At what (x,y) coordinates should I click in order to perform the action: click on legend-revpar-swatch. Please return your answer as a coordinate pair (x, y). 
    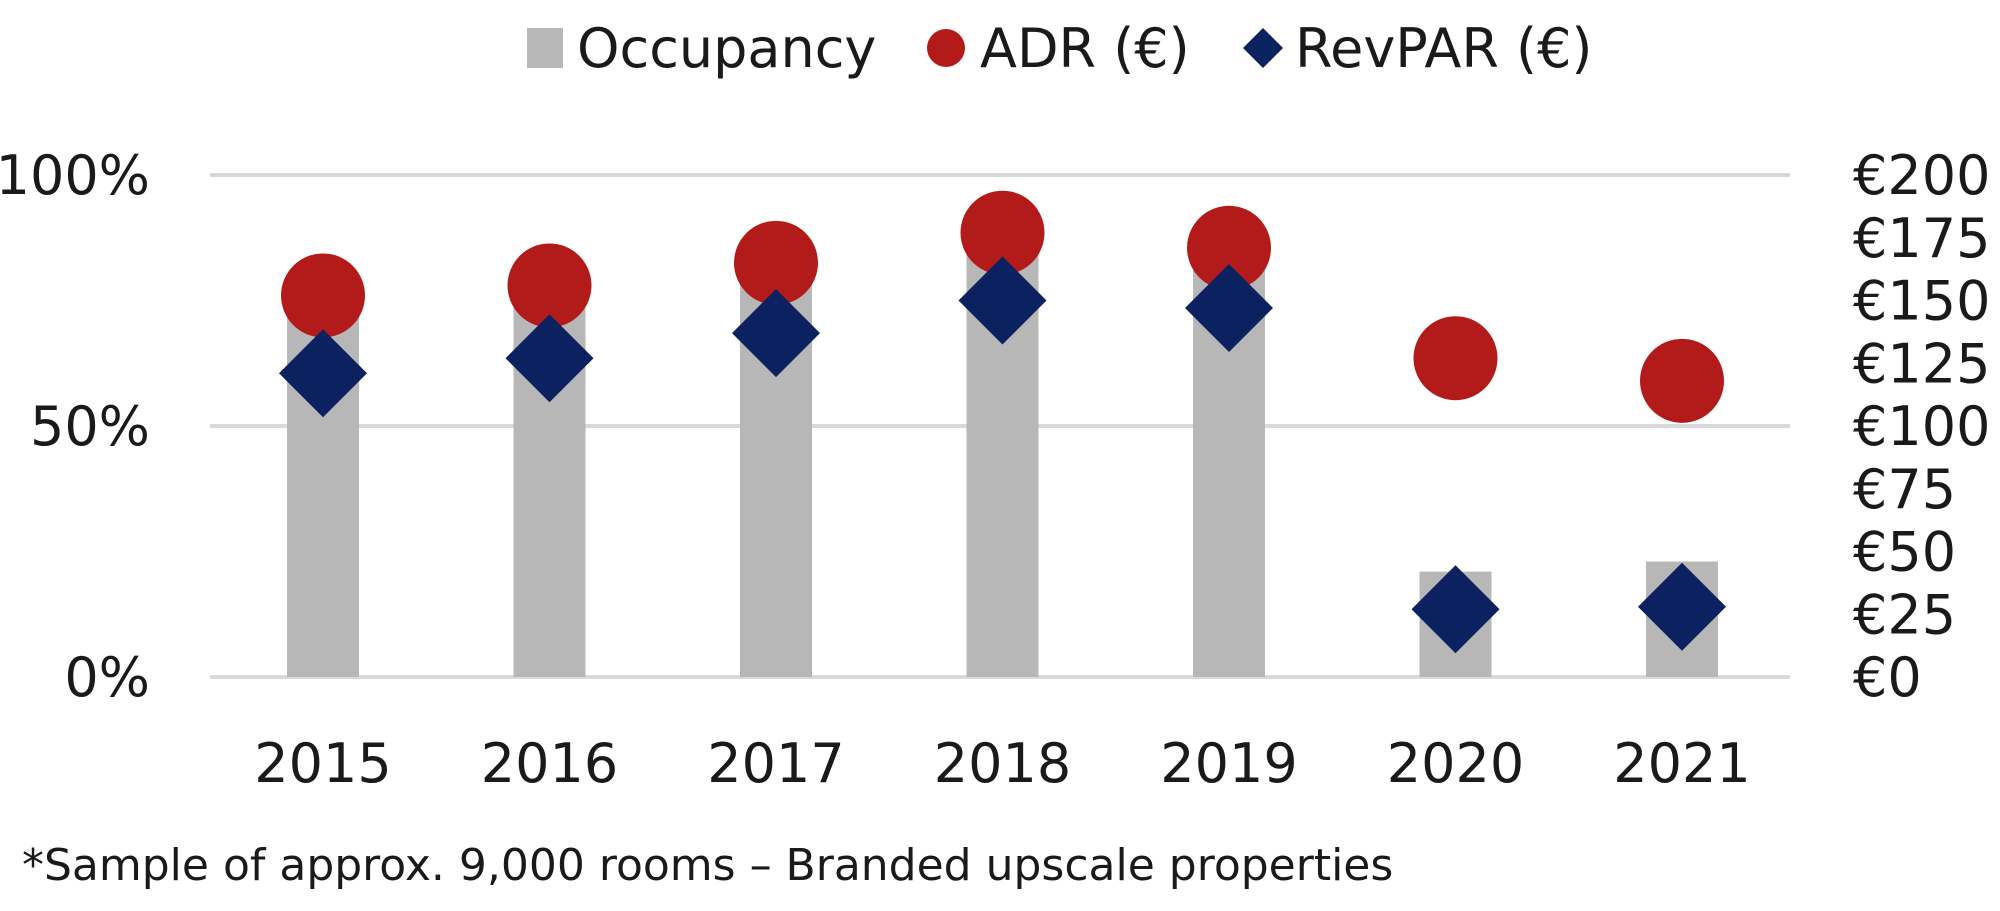
    Looking at the image, I should click on (1263, 48).